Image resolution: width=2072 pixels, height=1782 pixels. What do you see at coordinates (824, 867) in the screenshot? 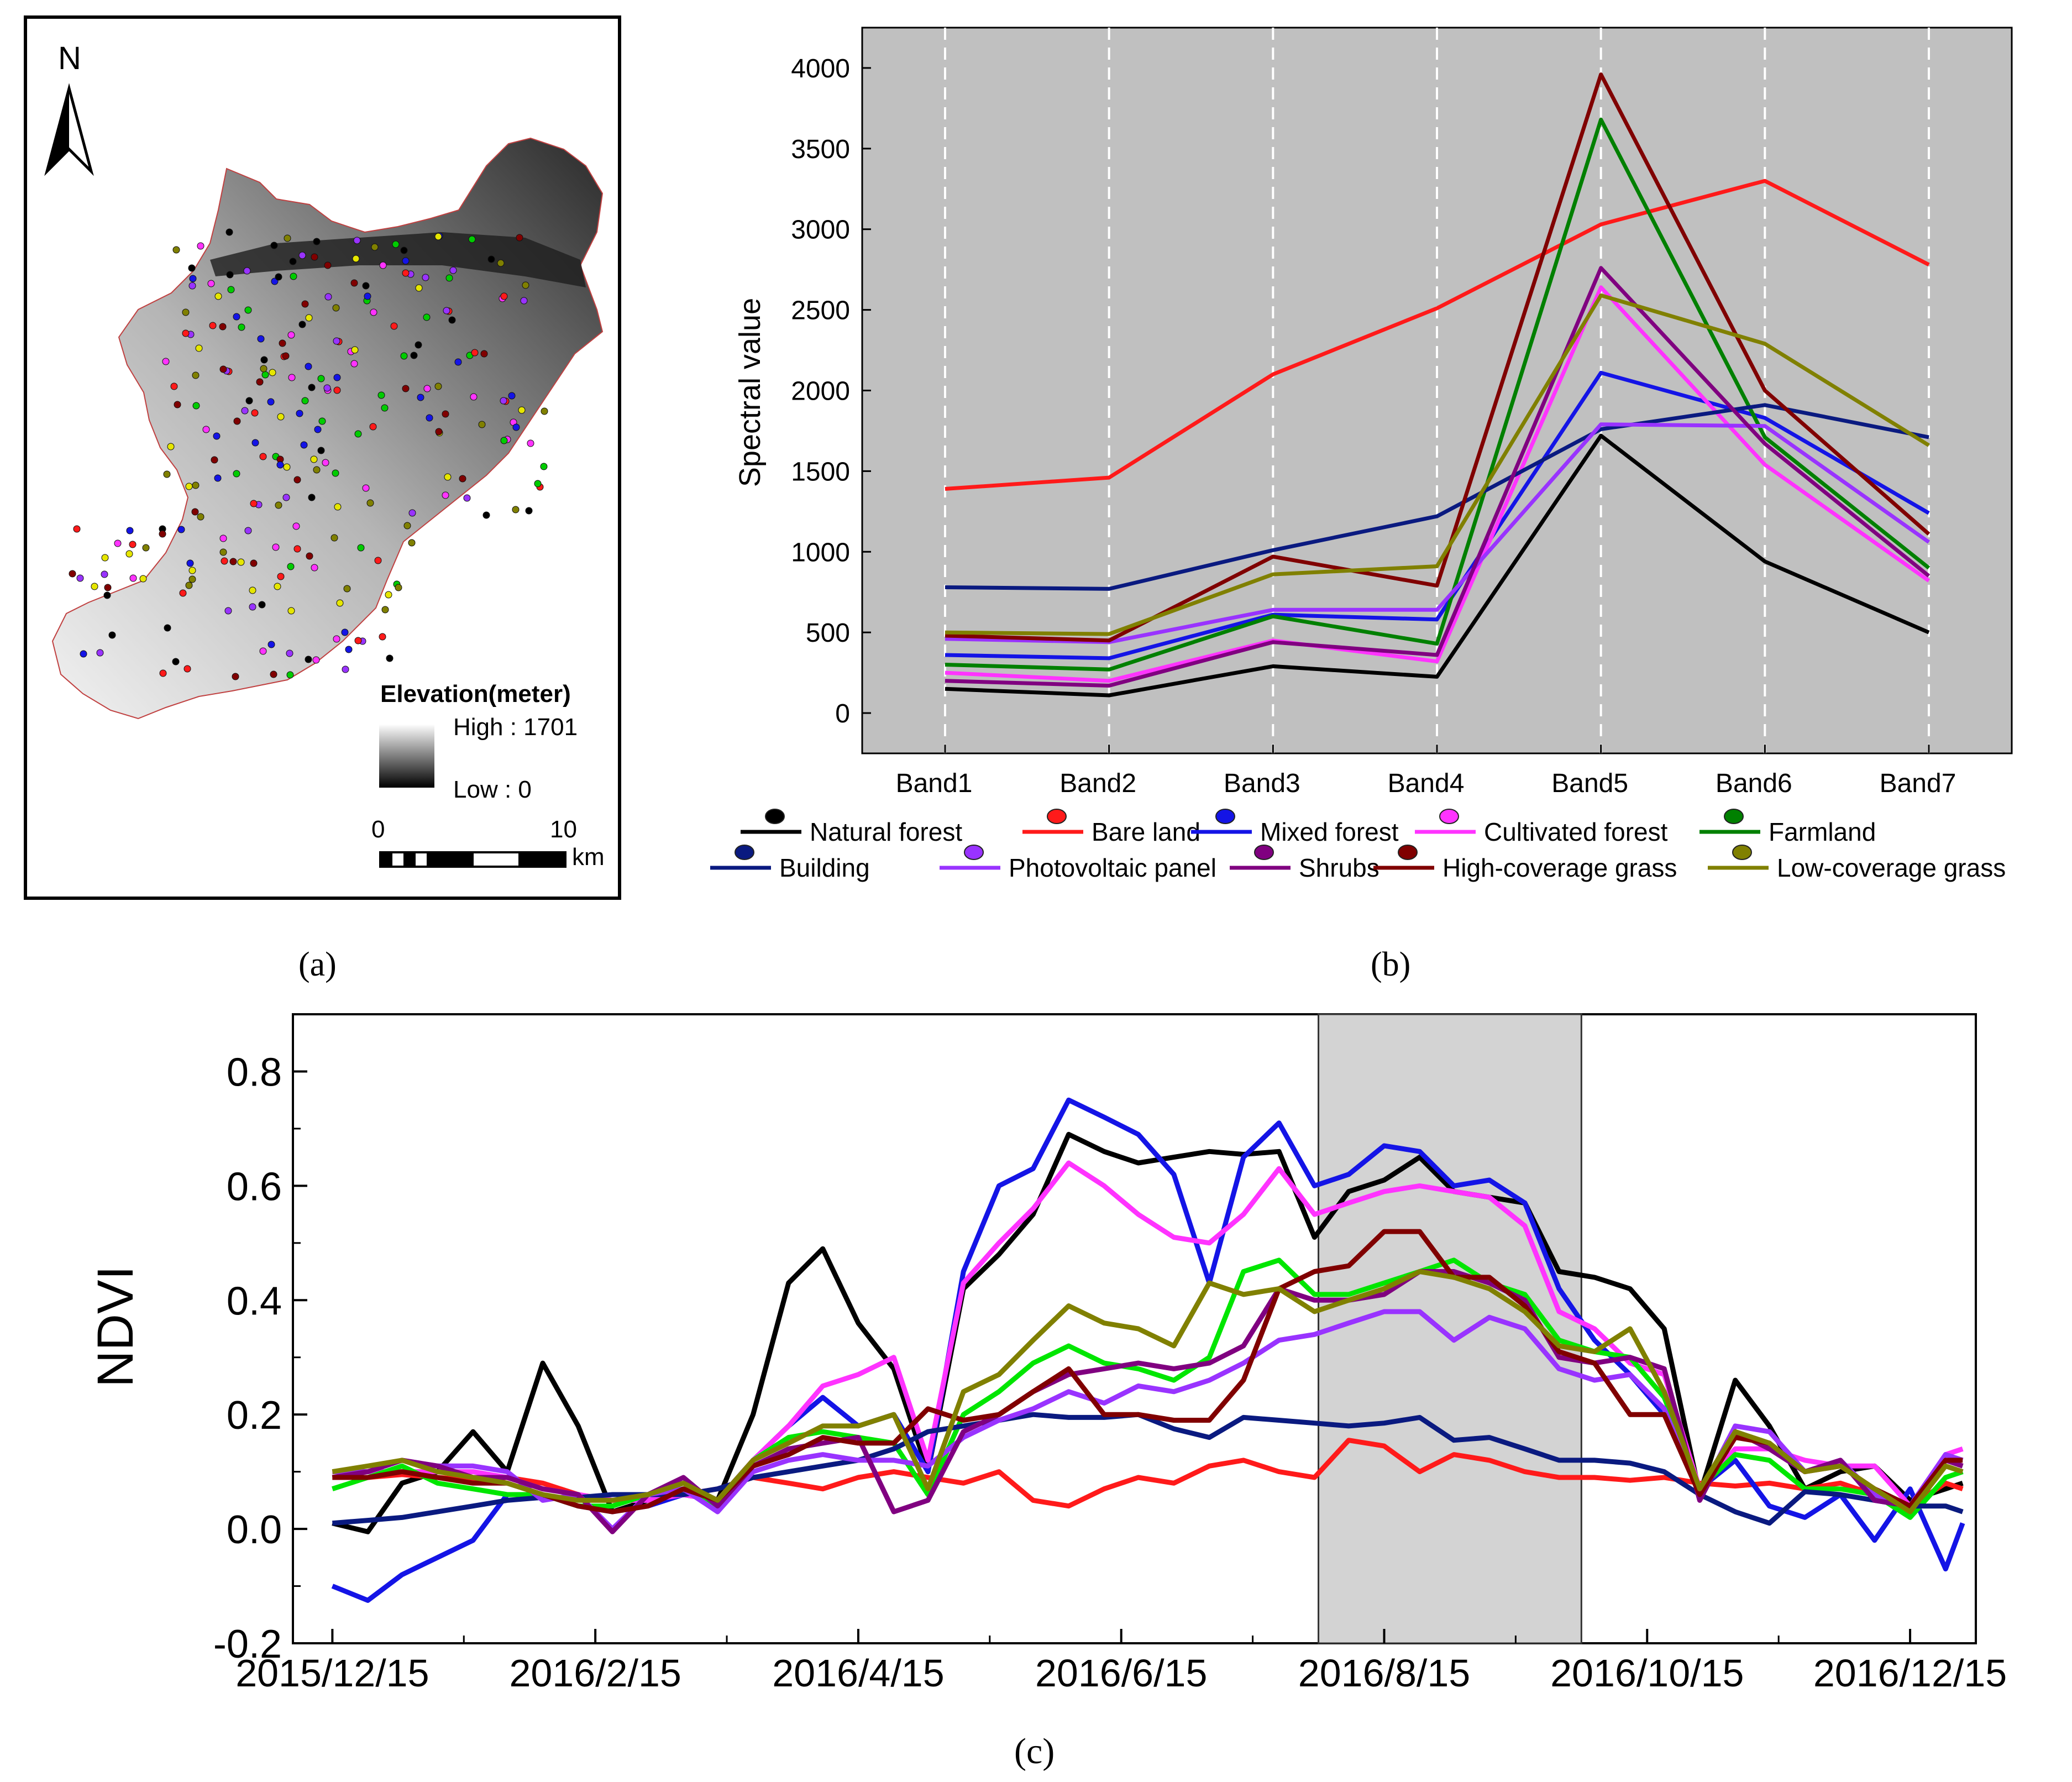
I see `legend-label-building: Building` at bounding box center [824, 867].